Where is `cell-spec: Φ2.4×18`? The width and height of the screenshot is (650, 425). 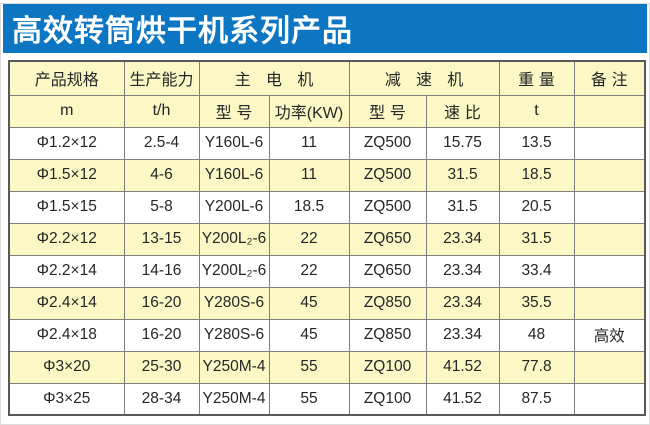
cell-spec: Φ2.4×18 is located at coordinates (66, 335).